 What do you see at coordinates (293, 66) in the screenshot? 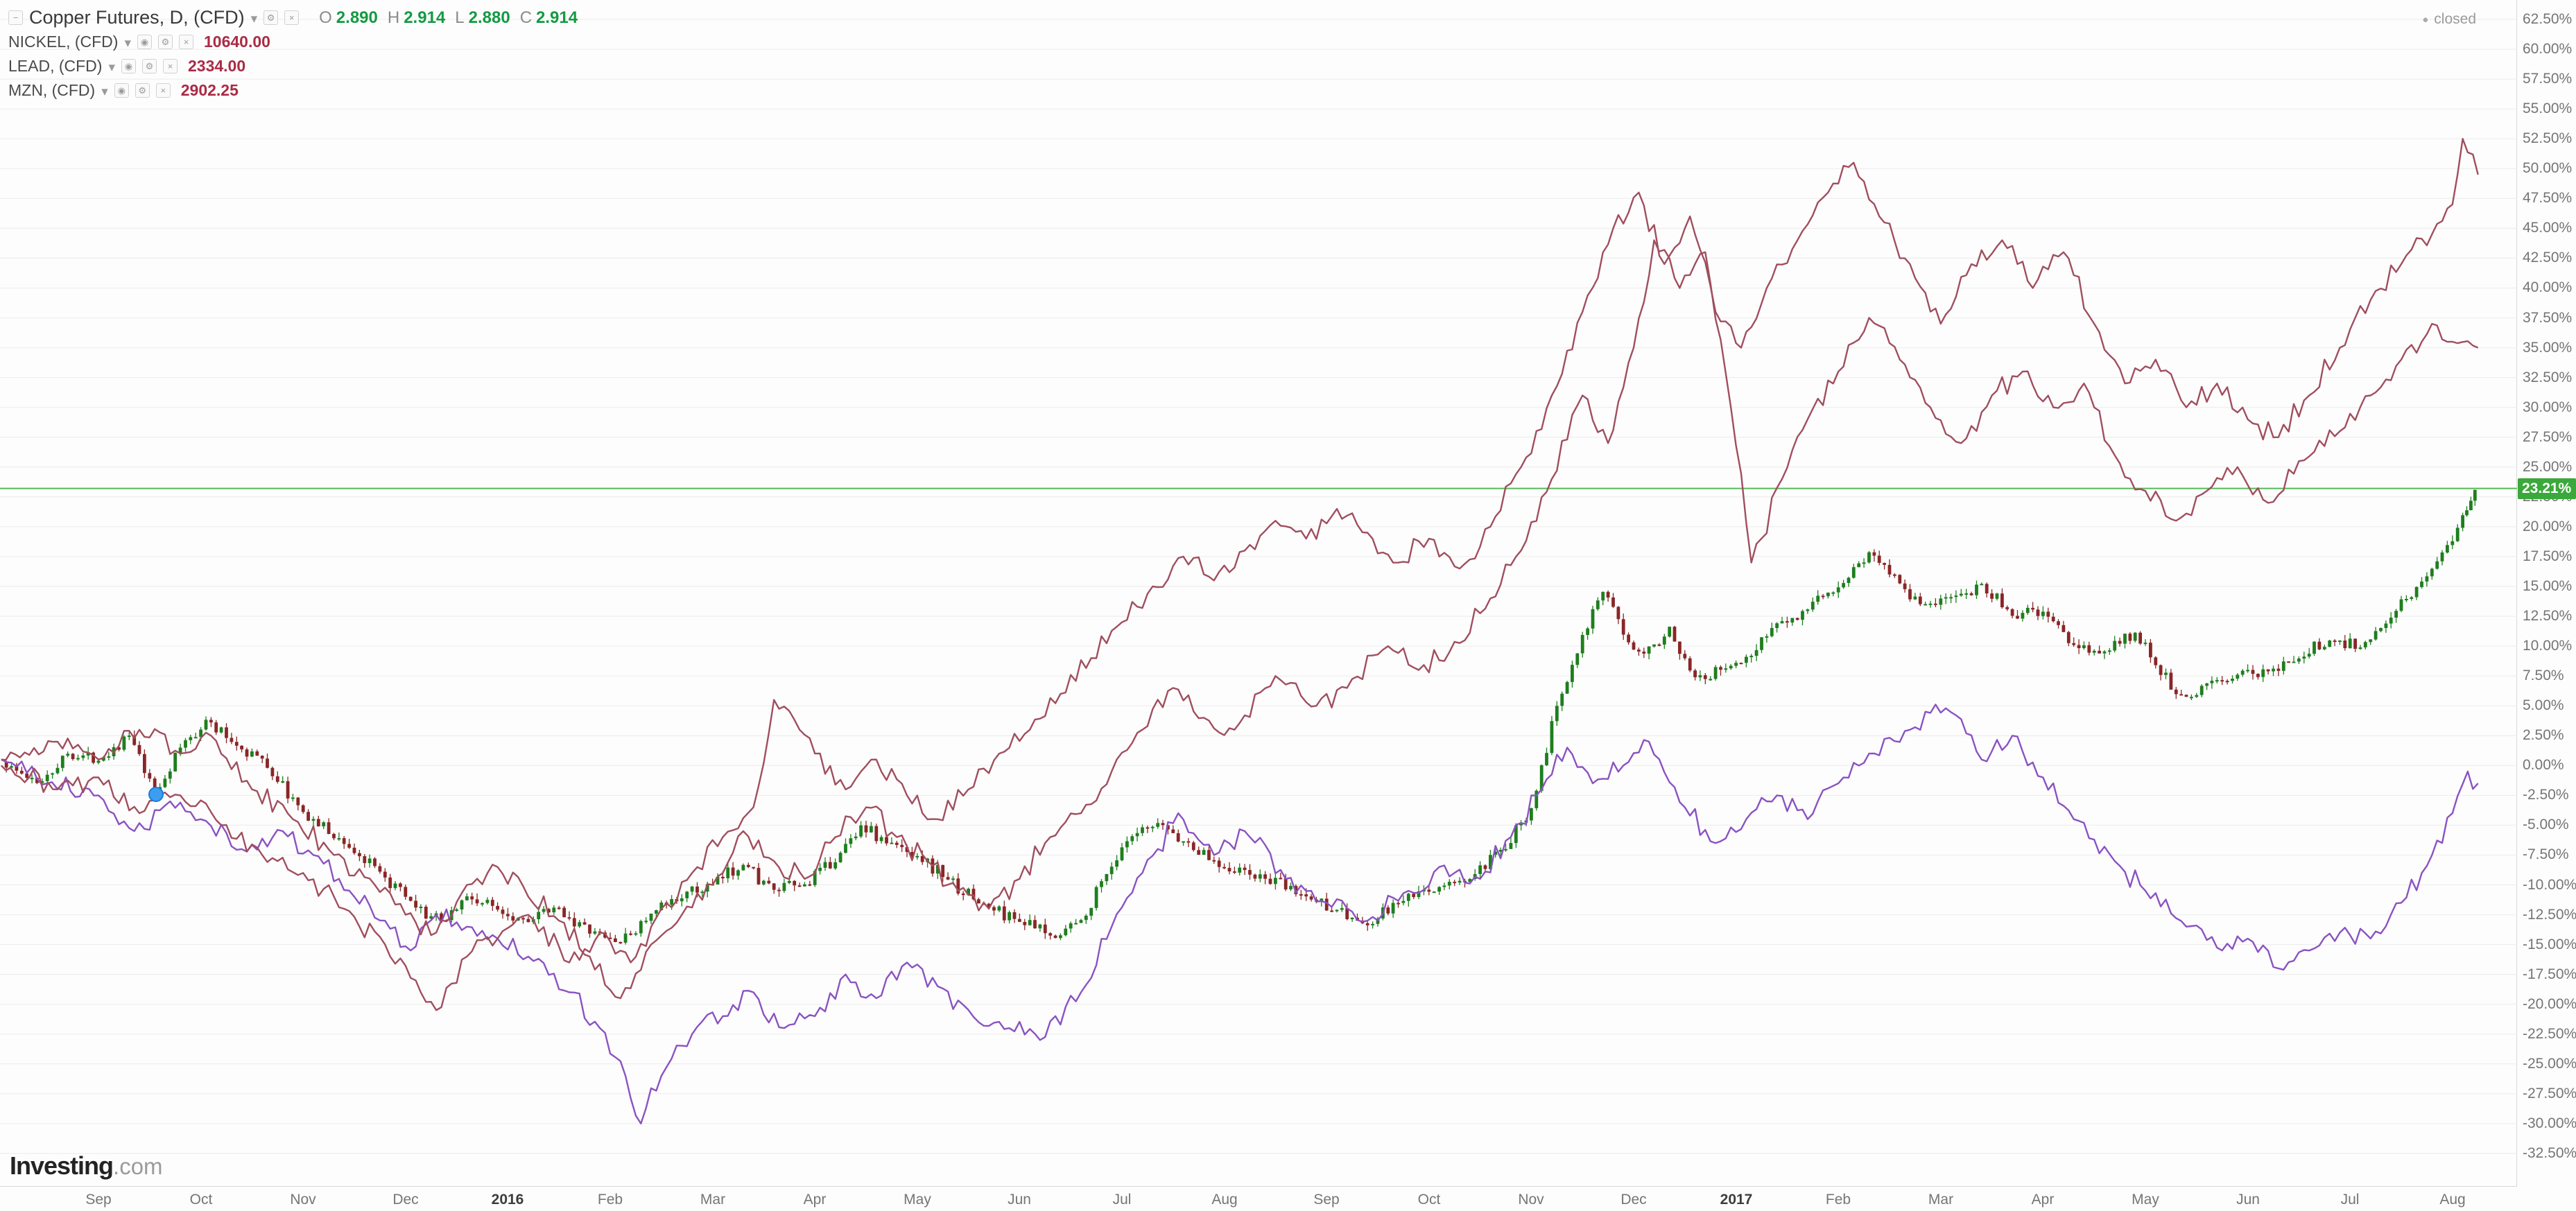
I see `legend-row-lead: LEAD, (CFD) ▾ ◉ ⚙ × 2334.00` at bounding box center [293, 66].